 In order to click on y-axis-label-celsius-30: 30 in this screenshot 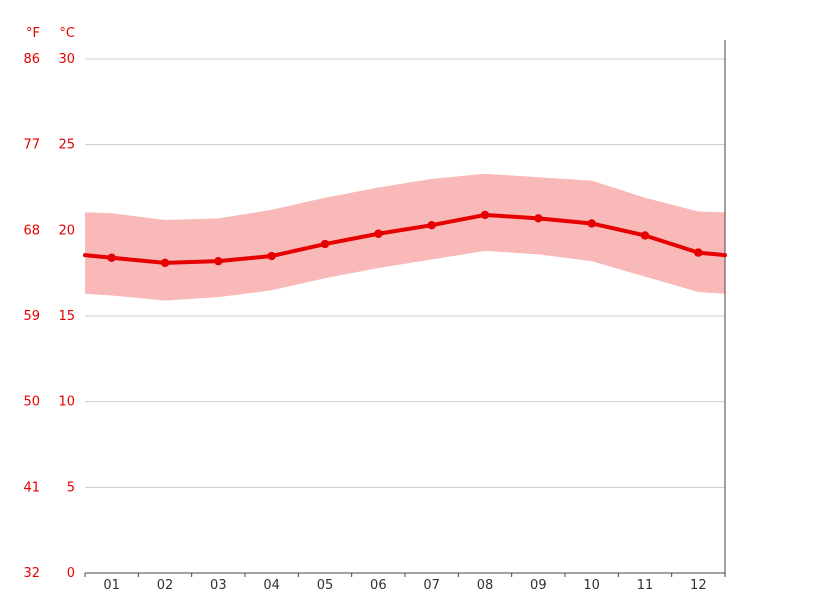, I will do `click(66, 59)`.